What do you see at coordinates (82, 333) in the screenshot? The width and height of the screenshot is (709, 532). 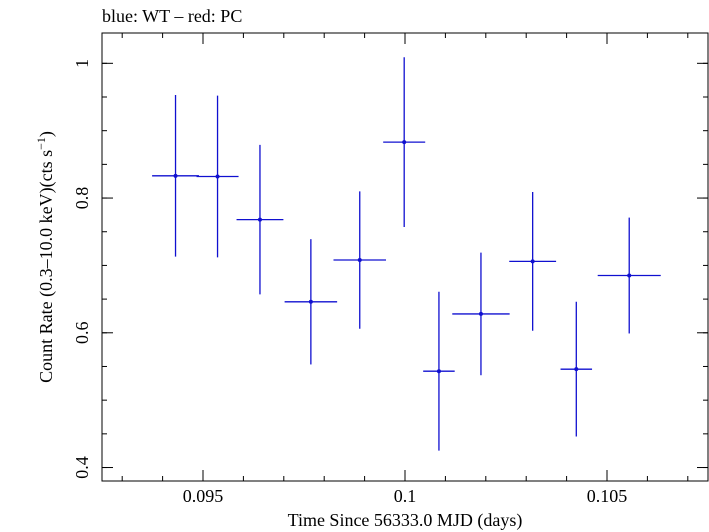 I see `y-tick-label: 0.6` at bounding box center [82, 333].